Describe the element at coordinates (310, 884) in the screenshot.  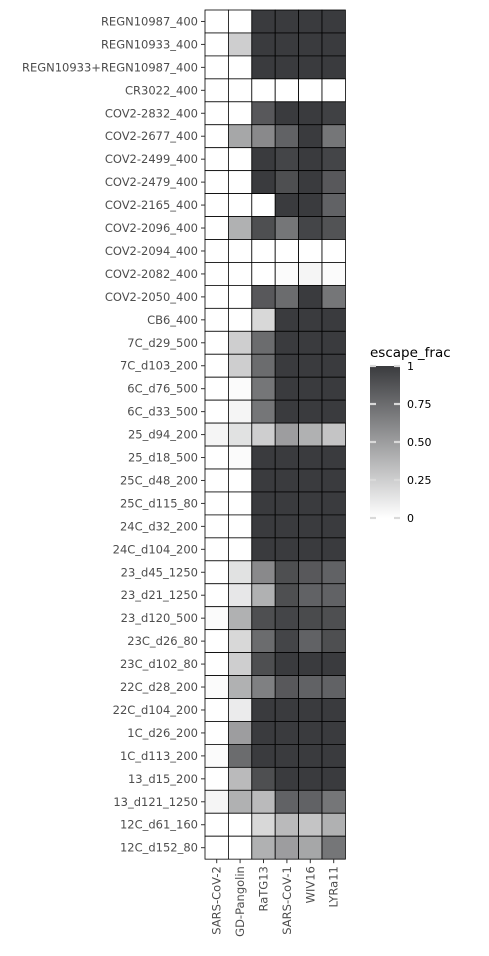
I see `x-tick-label: WIV16` at that location.